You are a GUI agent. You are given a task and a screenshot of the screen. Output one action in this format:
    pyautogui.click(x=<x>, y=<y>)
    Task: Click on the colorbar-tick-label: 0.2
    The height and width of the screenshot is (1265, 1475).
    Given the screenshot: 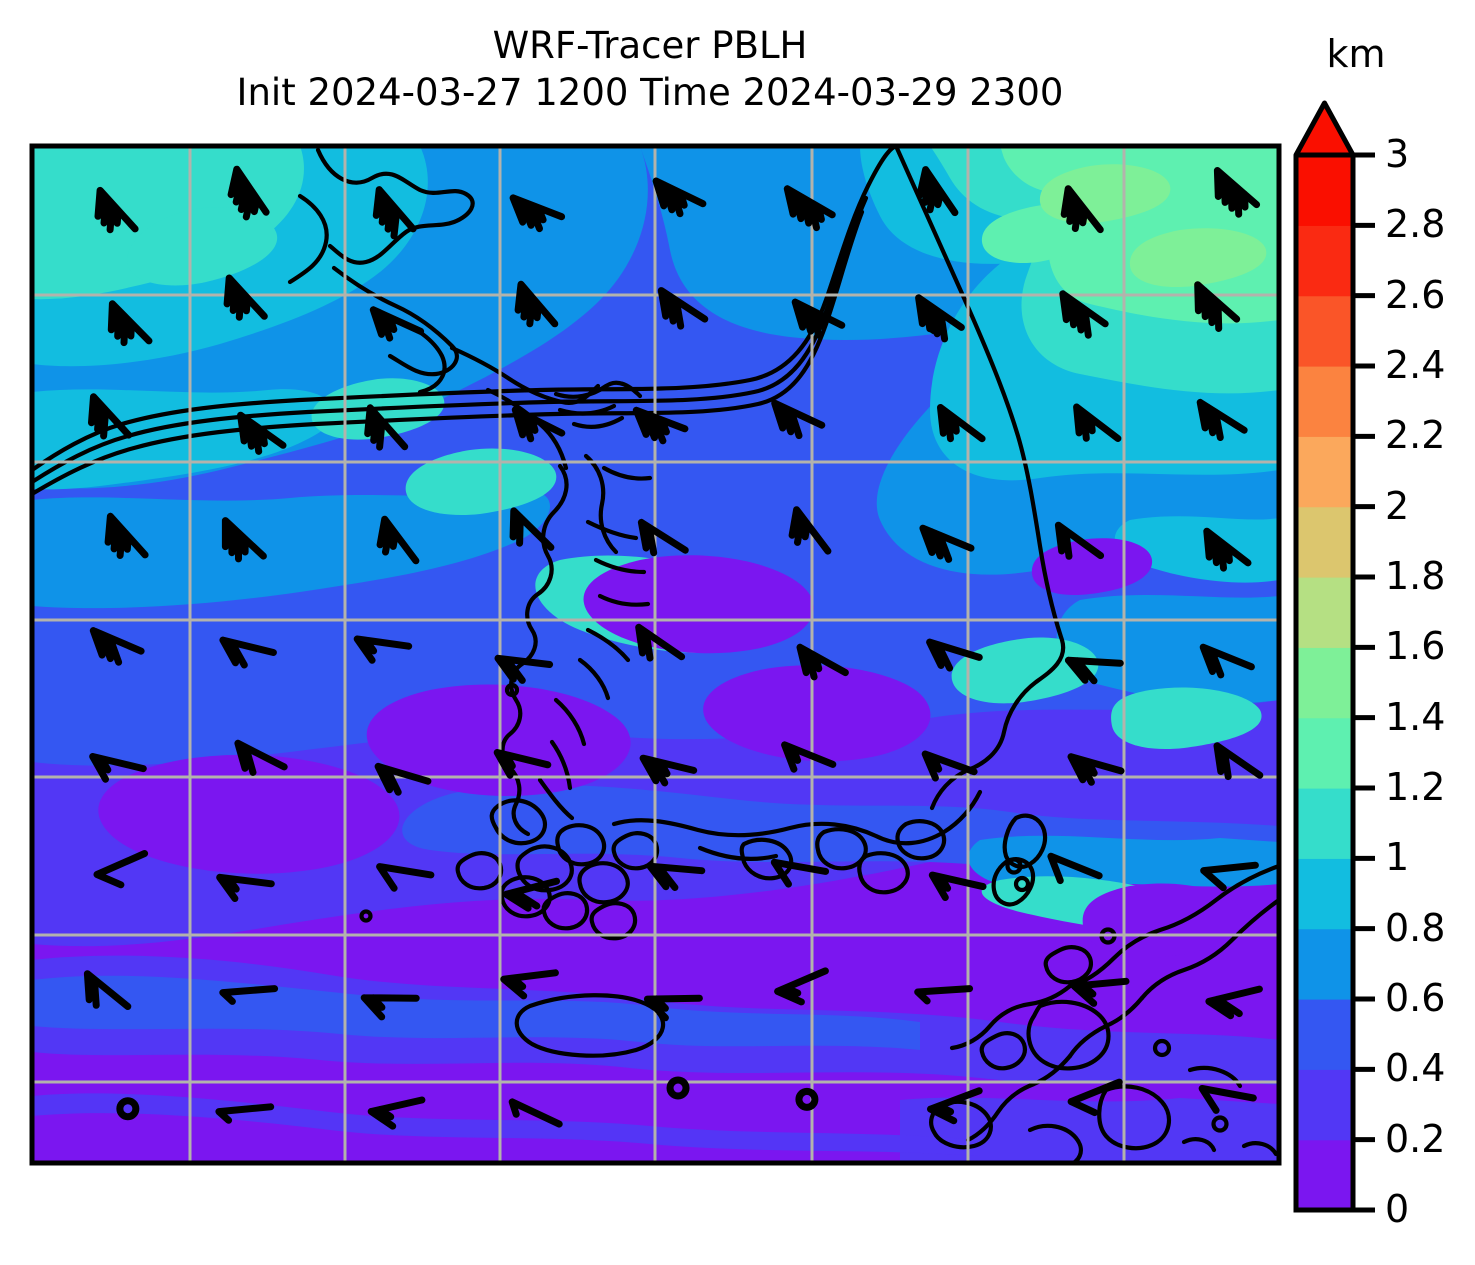 What is the action you would take?
    pyautogui.click(x=1415, y=1138)
    